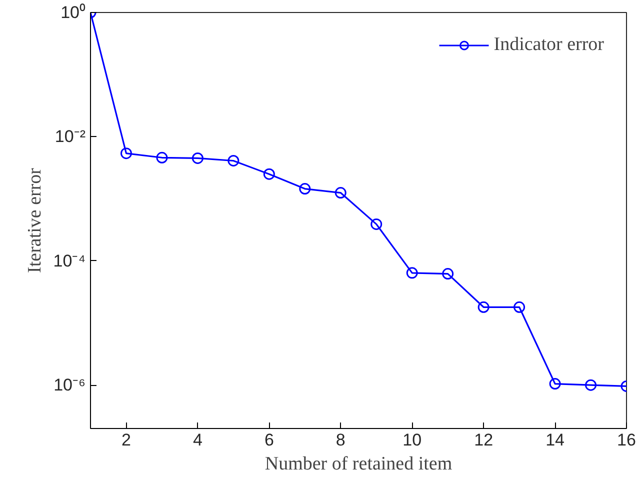  What do you see at coordinates (412, 440) in the screenshot?
I see `x-tick-label: 10` at bounding box center [412, 440].